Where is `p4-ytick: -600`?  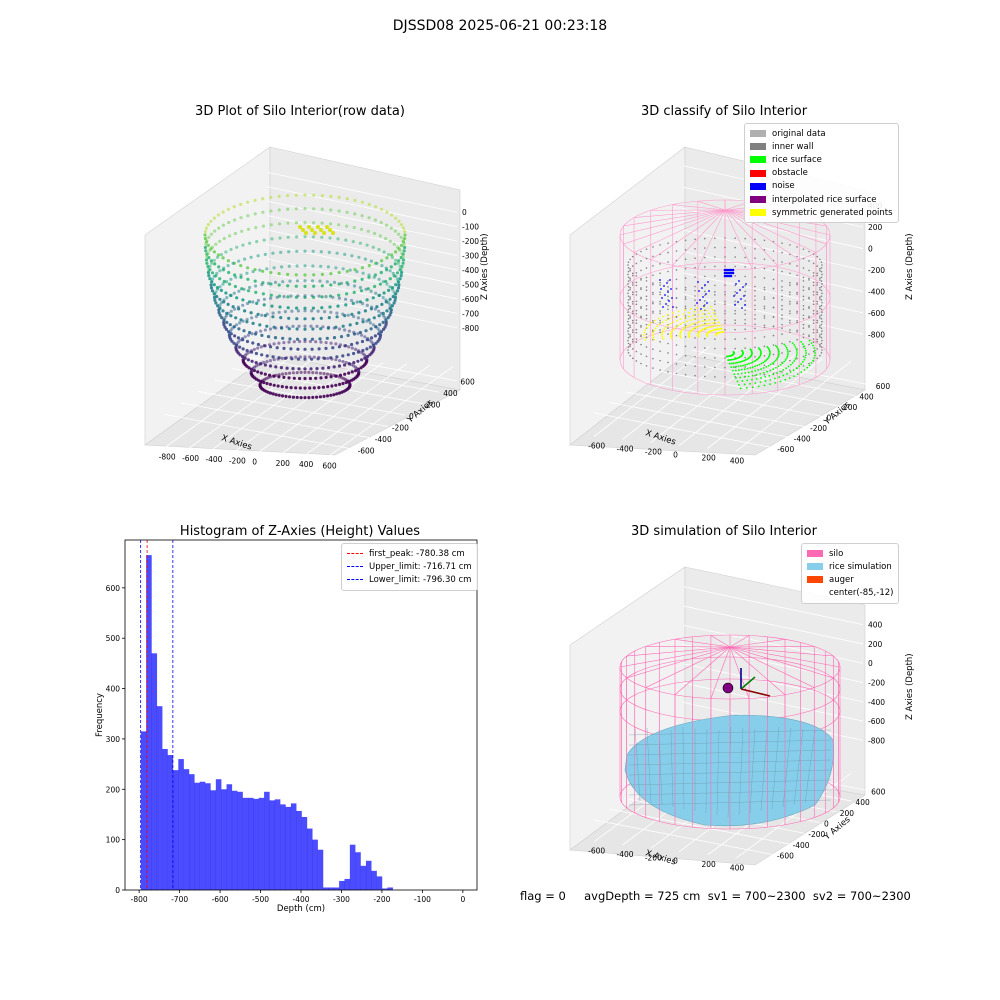
p4-ytick: -600 is located at coordinates (785, 856).